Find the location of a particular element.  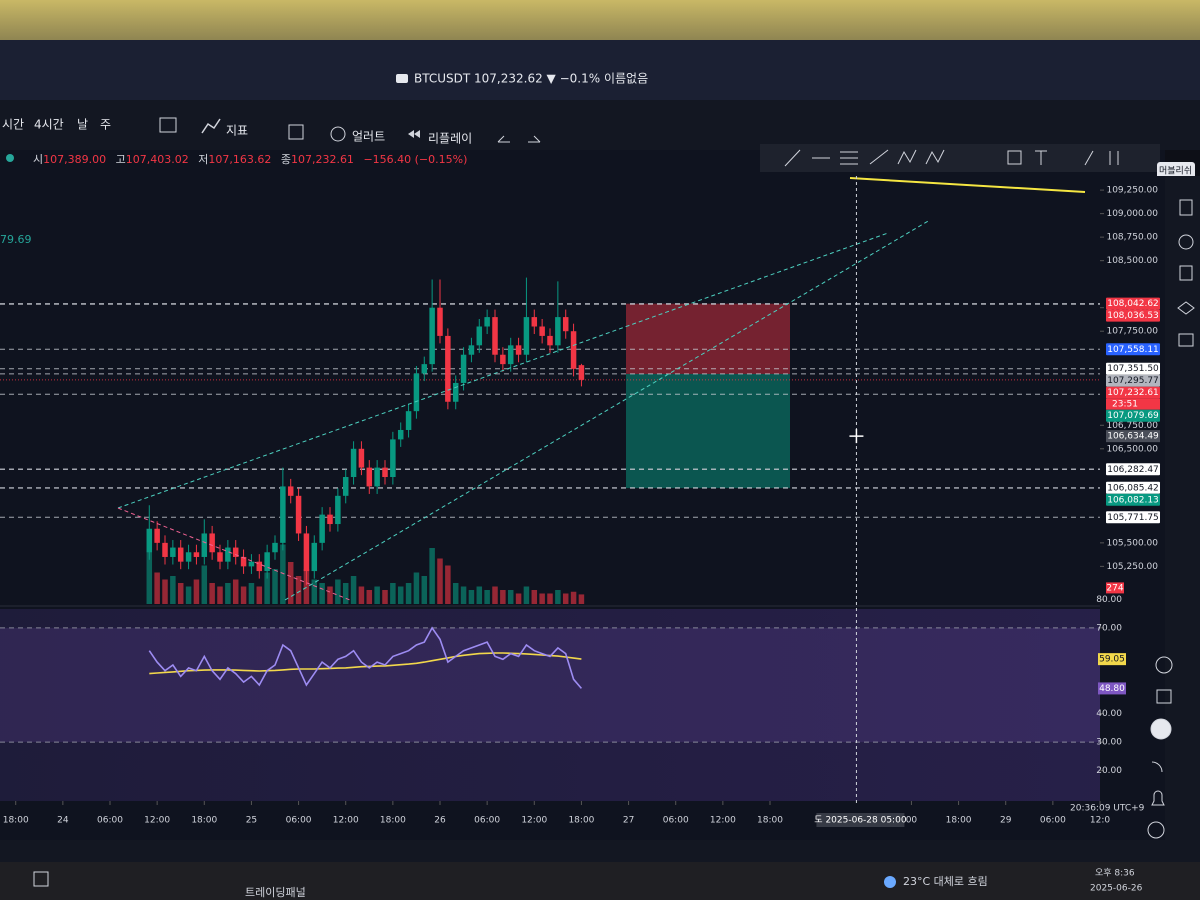

undo-icon is located at coordinates (503, 139).